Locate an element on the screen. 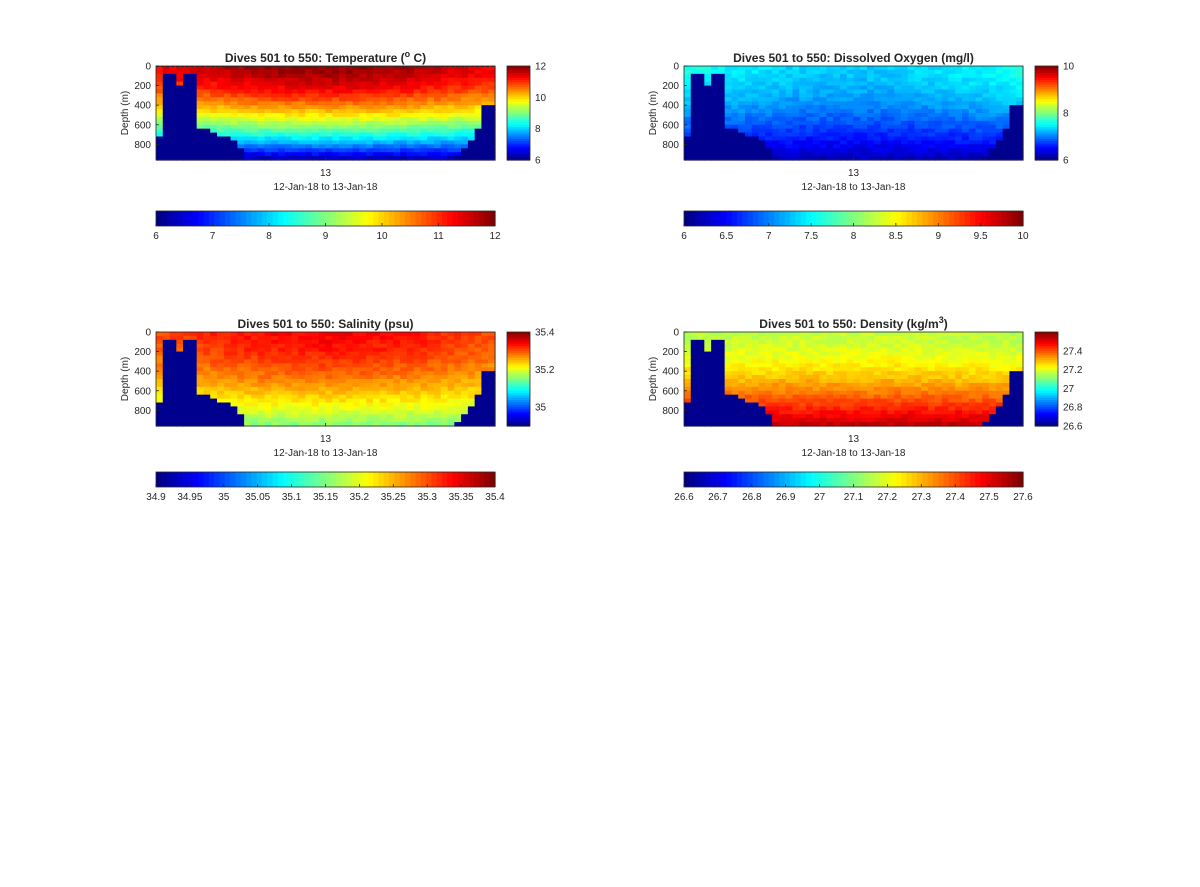  y-tick-label: 600 is located at coordinates (142, 391).